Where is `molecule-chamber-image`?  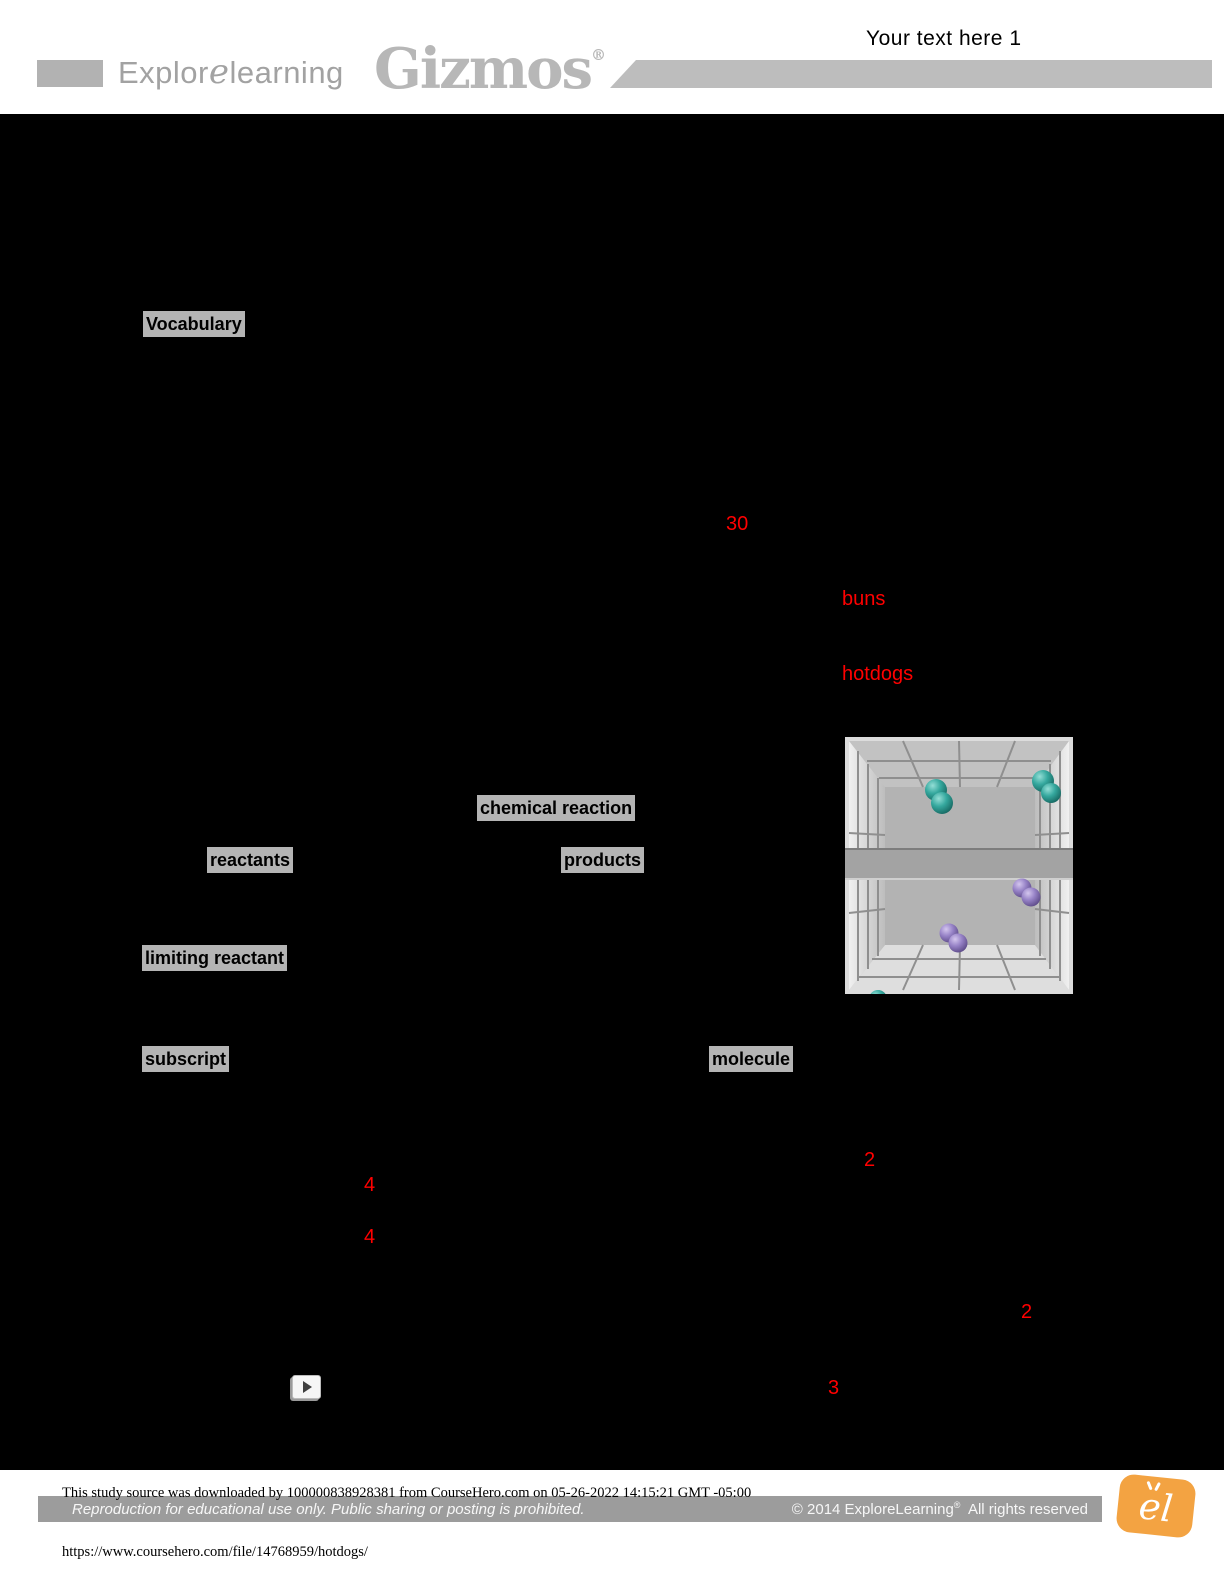
molecule-chamber-image is located at coordinates (959, 865).